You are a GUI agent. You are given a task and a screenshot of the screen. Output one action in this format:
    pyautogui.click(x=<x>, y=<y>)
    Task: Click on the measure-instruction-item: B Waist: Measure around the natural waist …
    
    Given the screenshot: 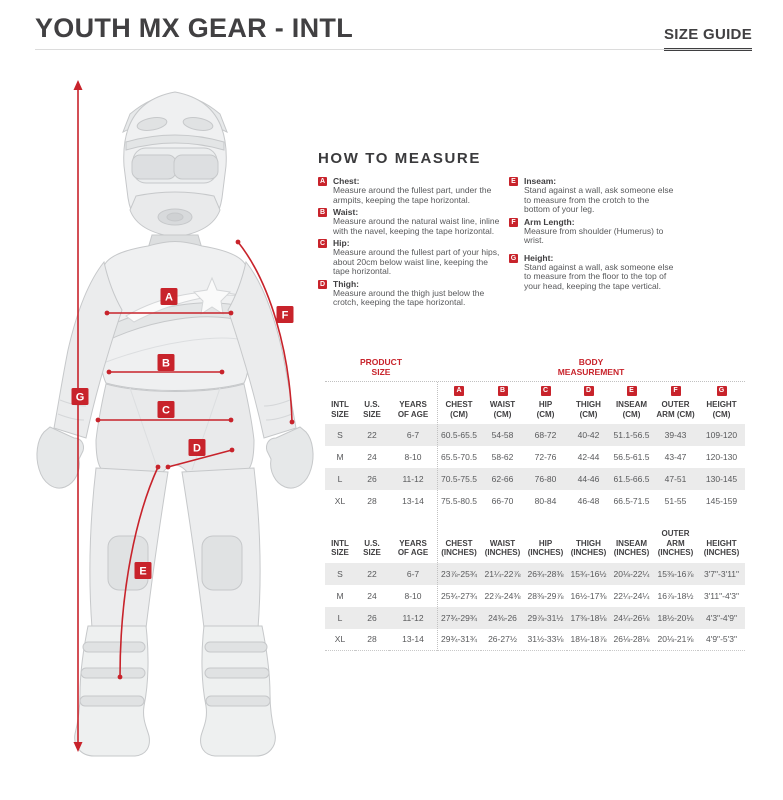 What is the action you would take?
    pyautogui.click(x=409, y=221)
    